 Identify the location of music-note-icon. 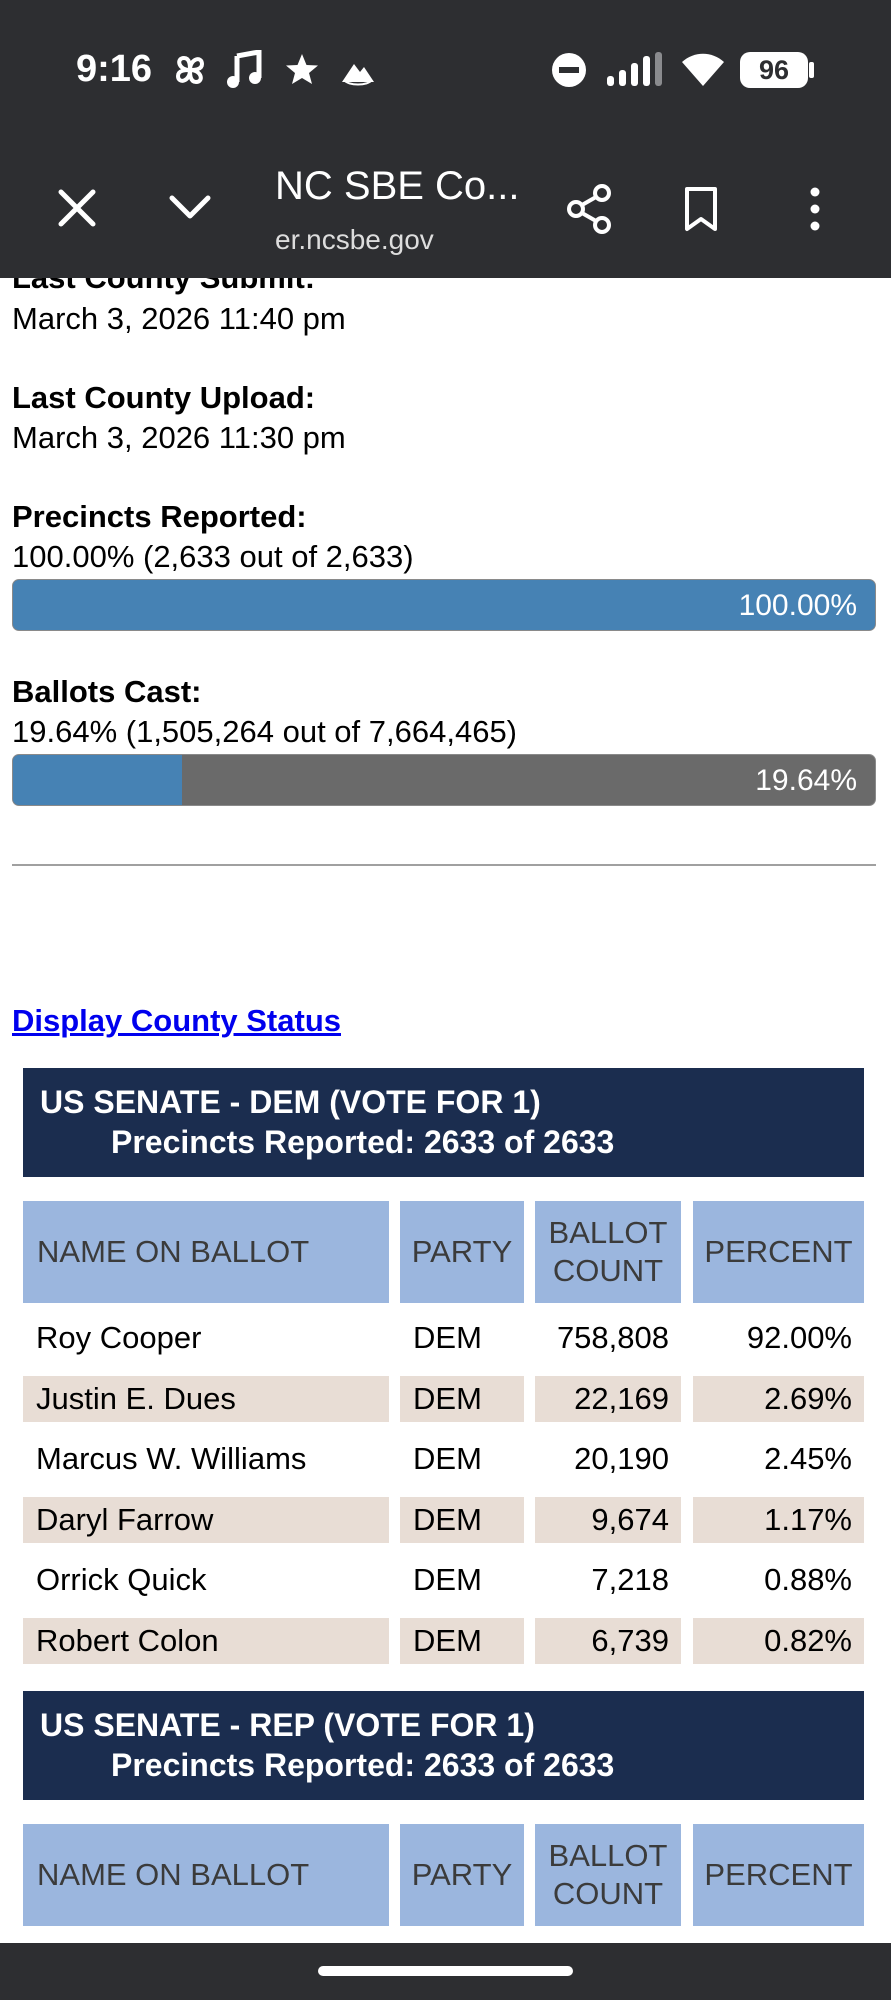
(244, 69).